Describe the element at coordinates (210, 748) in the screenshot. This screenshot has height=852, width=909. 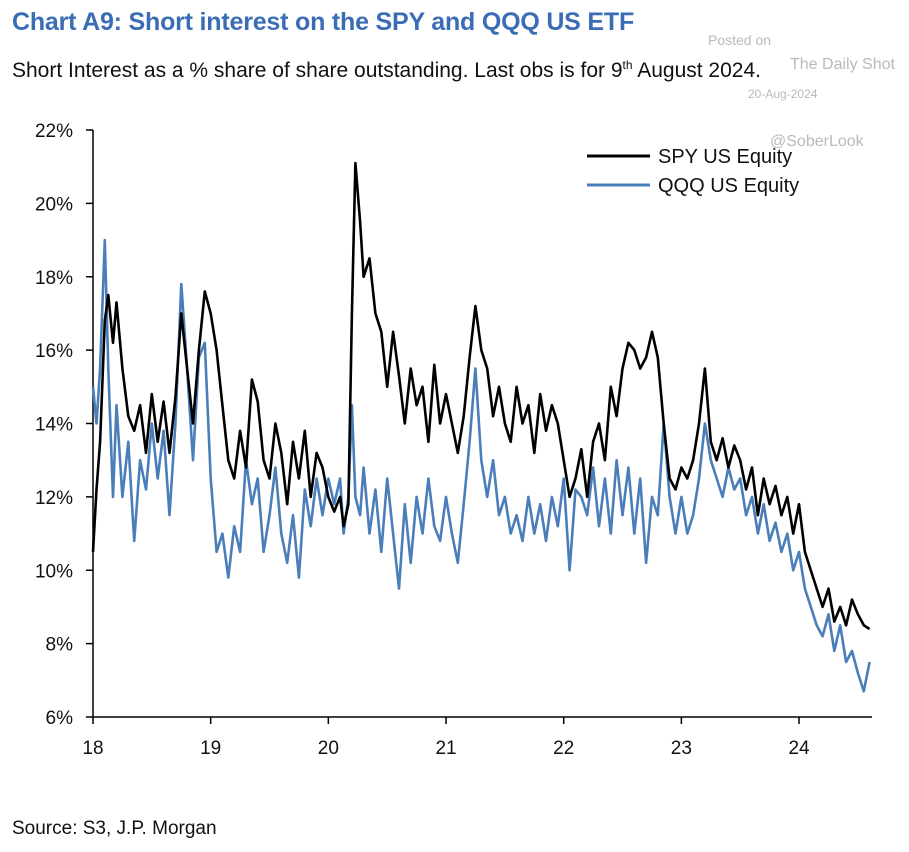
I see `x-tick-label: 19` at that location.